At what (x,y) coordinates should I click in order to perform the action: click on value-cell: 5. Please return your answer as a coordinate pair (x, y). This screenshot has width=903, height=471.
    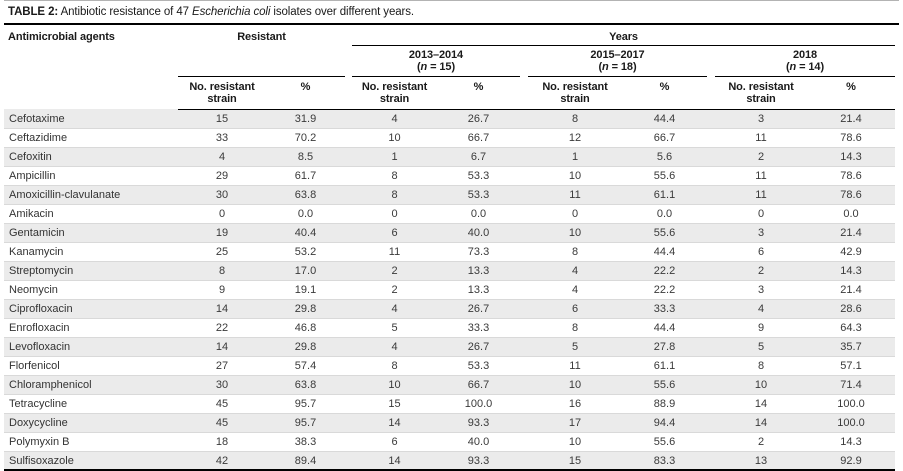
    Looking at the image, I should click on (575, 346).